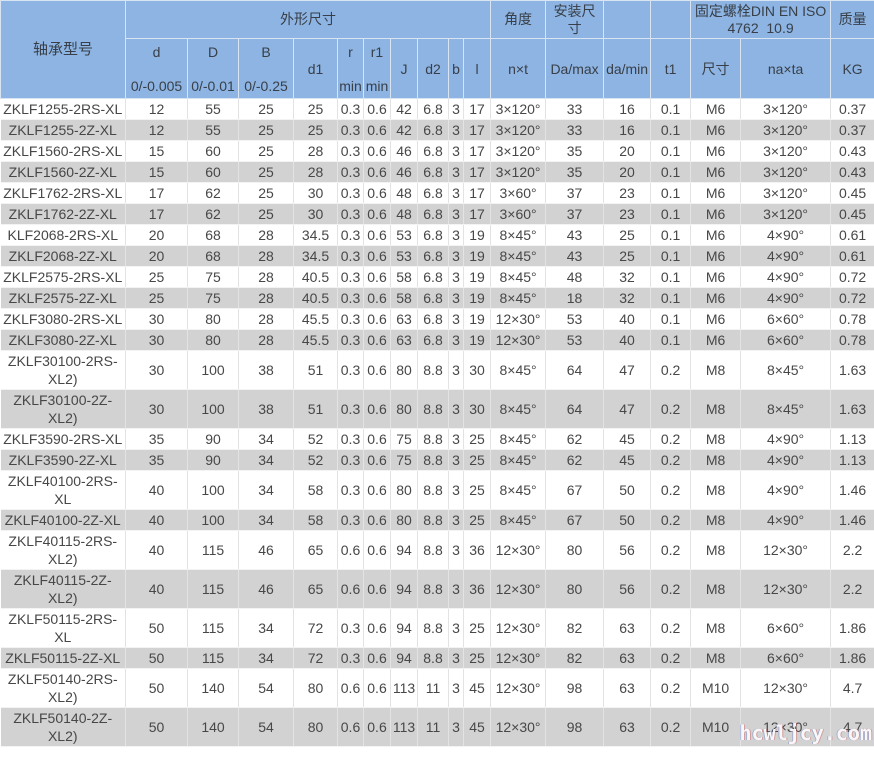 This screenshot has width=874, height=766. Describe the element at coordinates (156, 490) in the screenshot. I see `cell-d: 40` at that location.